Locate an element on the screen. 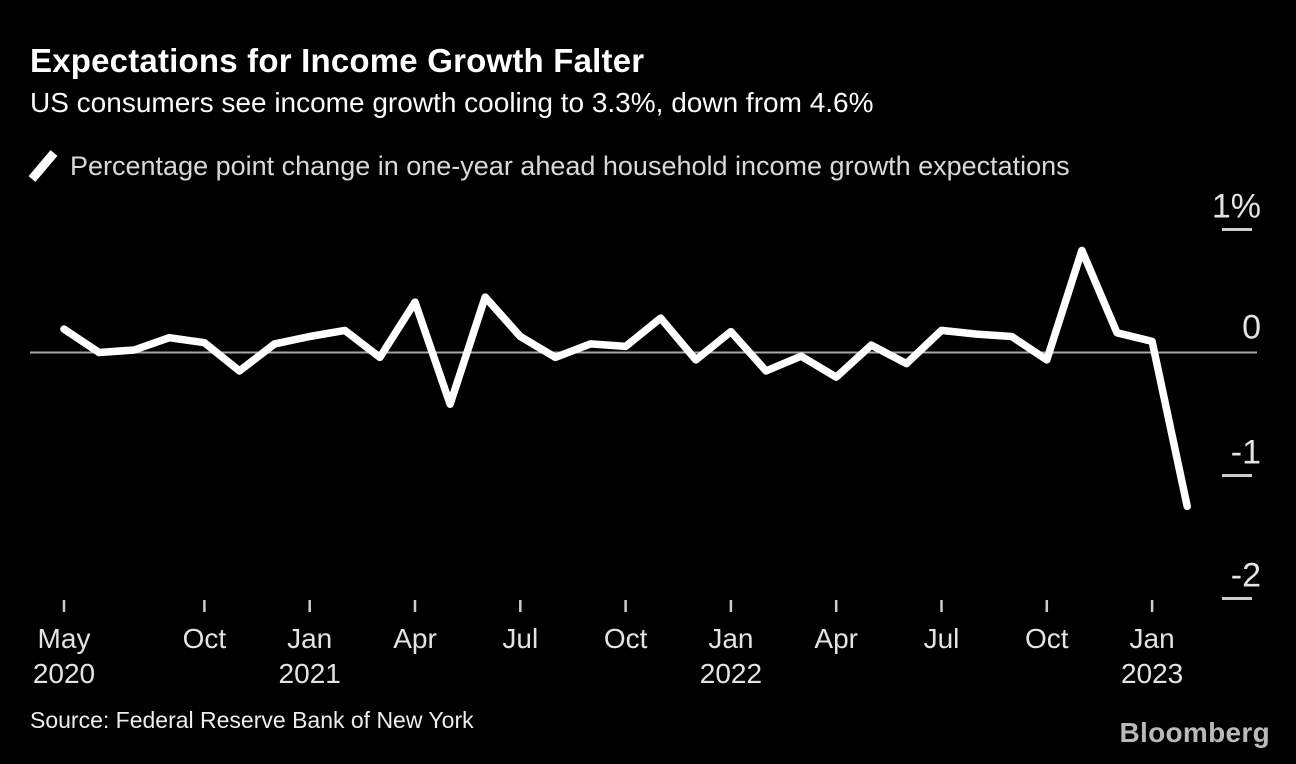  y-axis-label: 1% is located at coordinates (1236, 207).